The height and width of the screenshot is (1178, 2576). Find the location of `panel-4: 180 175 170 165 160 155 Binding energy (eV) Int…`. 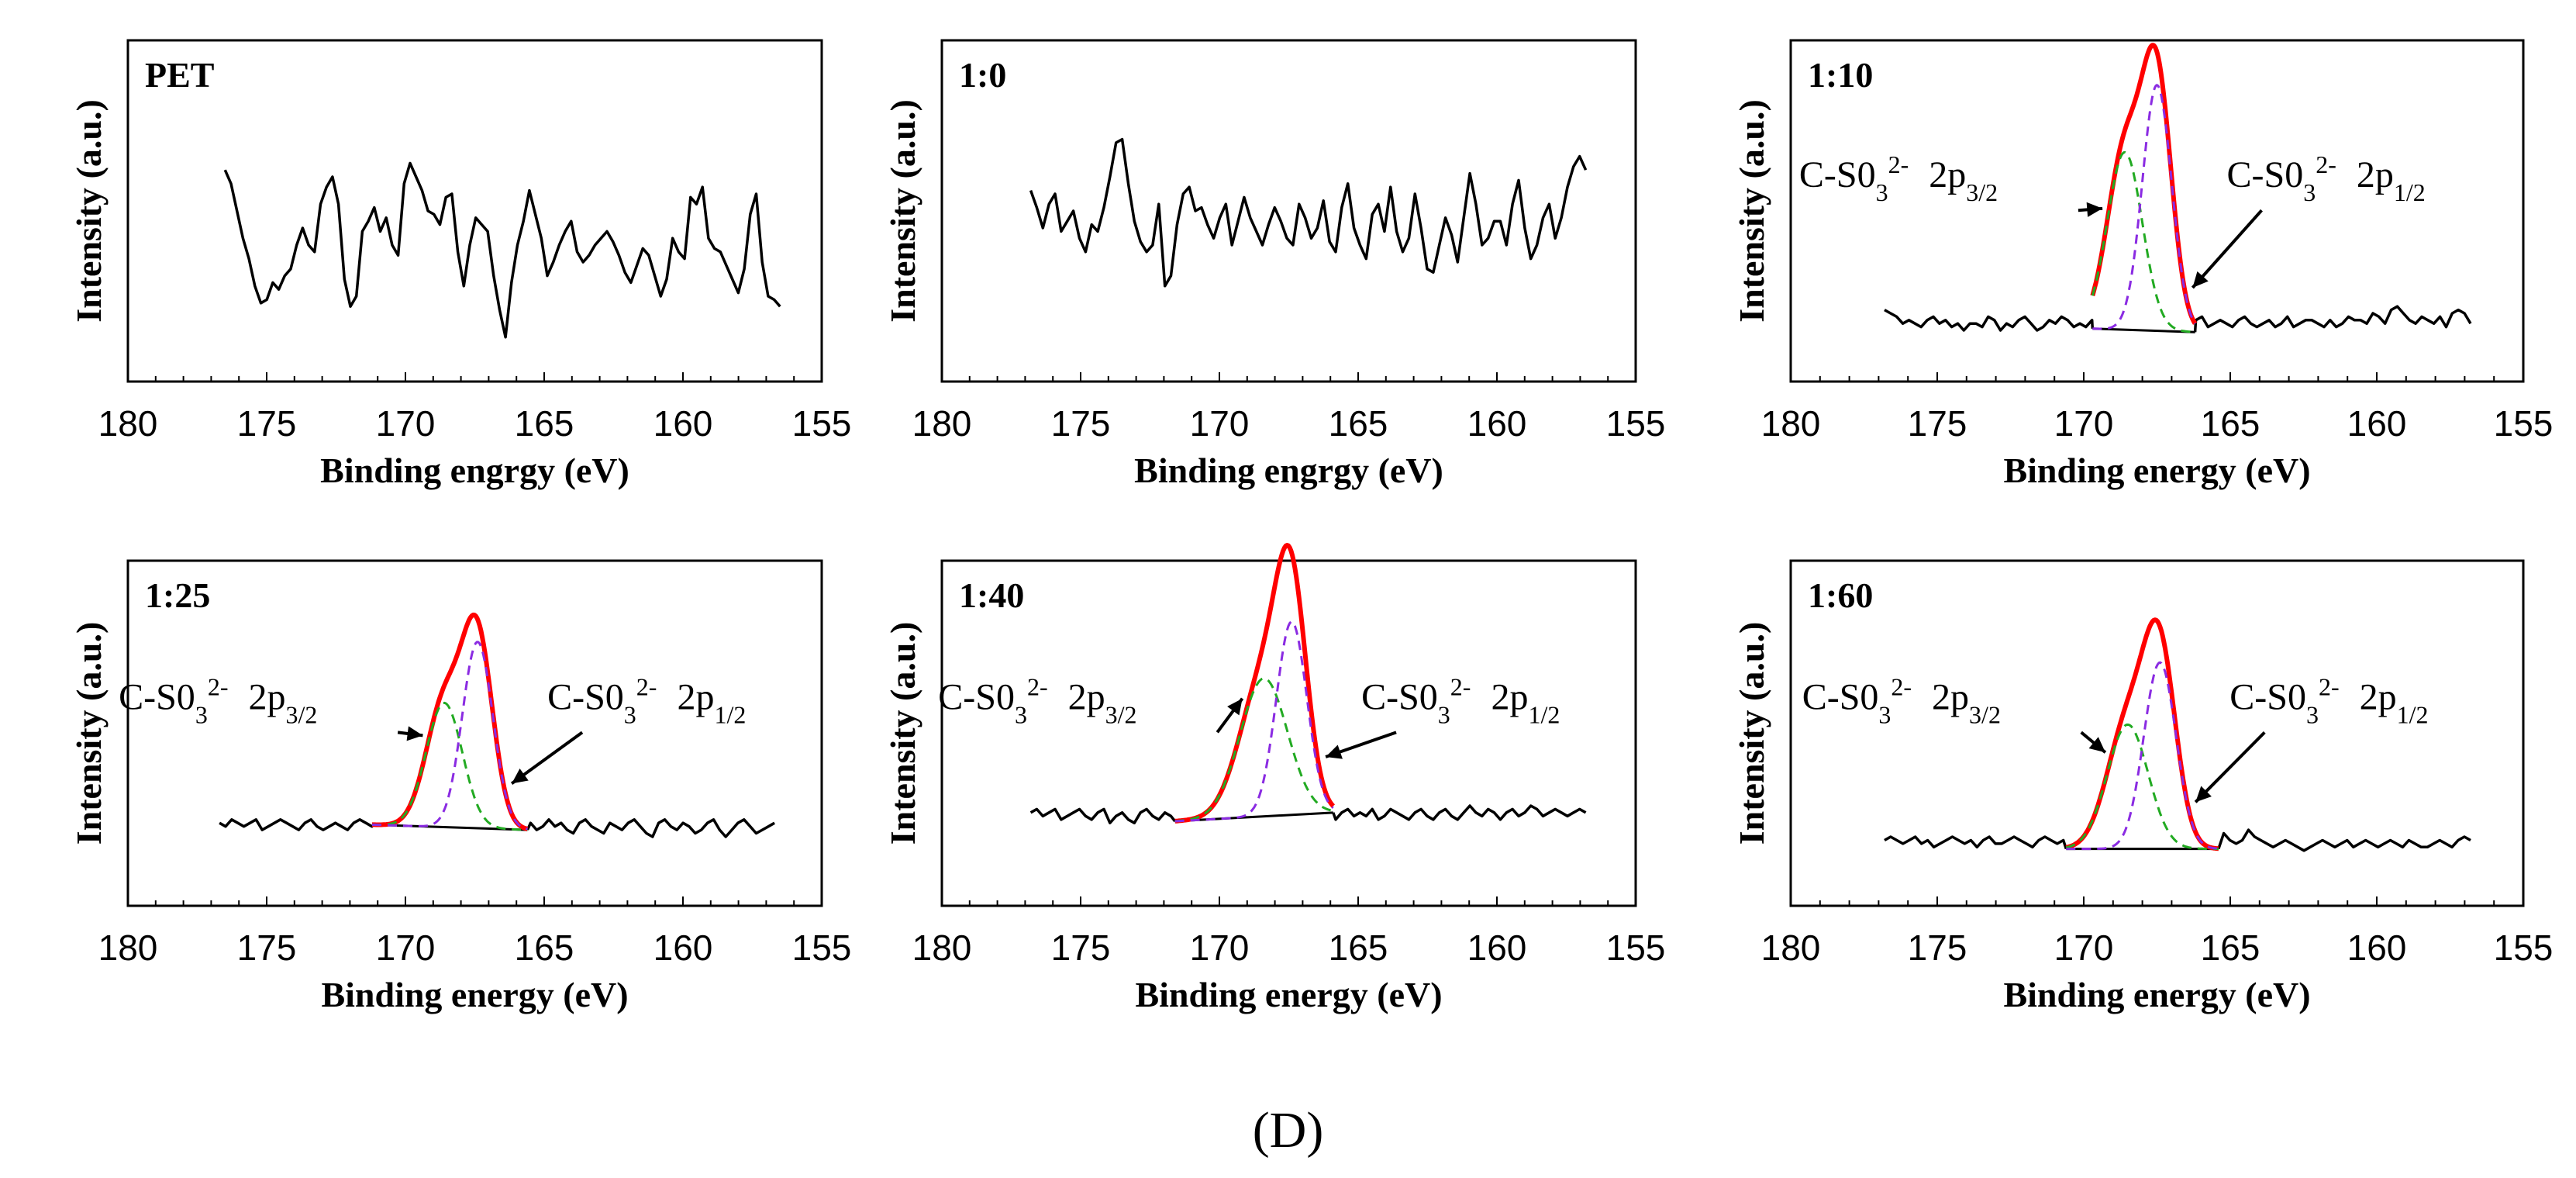

panel-4: 180 175 170 165 160 155 Binding energy (eV) Int… is located at coordinates (460, 786).